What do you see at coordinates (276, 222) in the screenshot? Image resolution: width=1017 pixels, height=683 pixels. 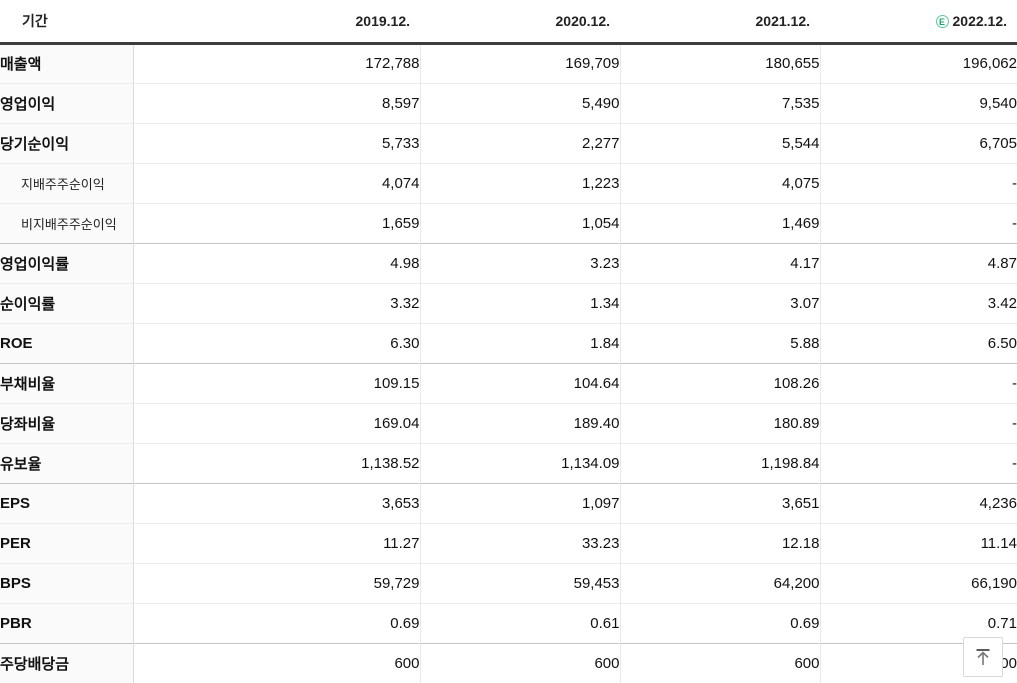 I see `cell-value: 1,659` at bounding box center [276, 222].